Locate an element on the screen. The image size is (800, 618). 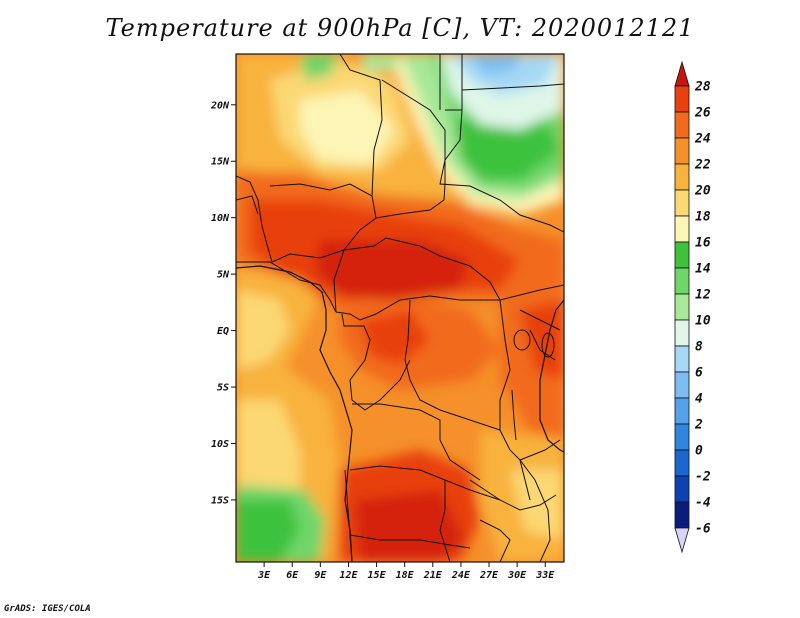
colorbar-label: 4 is located at coordinates (699, 399).